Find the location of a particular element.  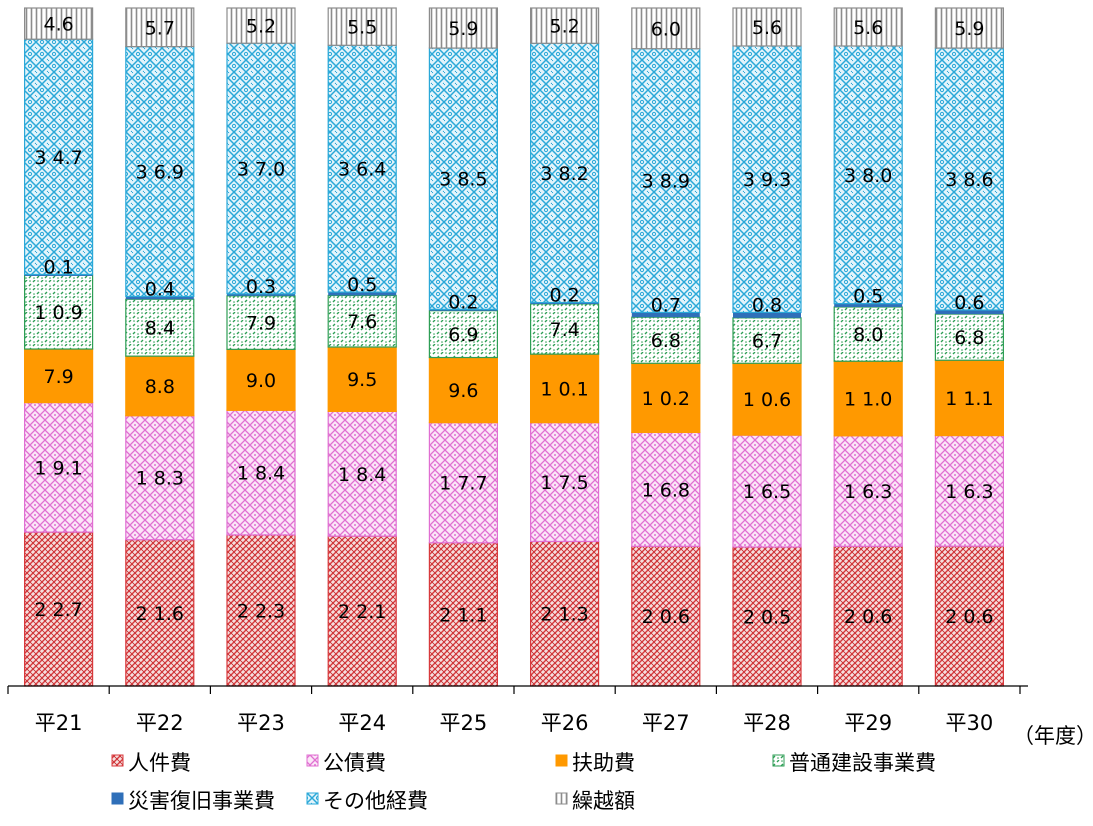

data-label: 2 2.3 is located at coordinates (261, 611).